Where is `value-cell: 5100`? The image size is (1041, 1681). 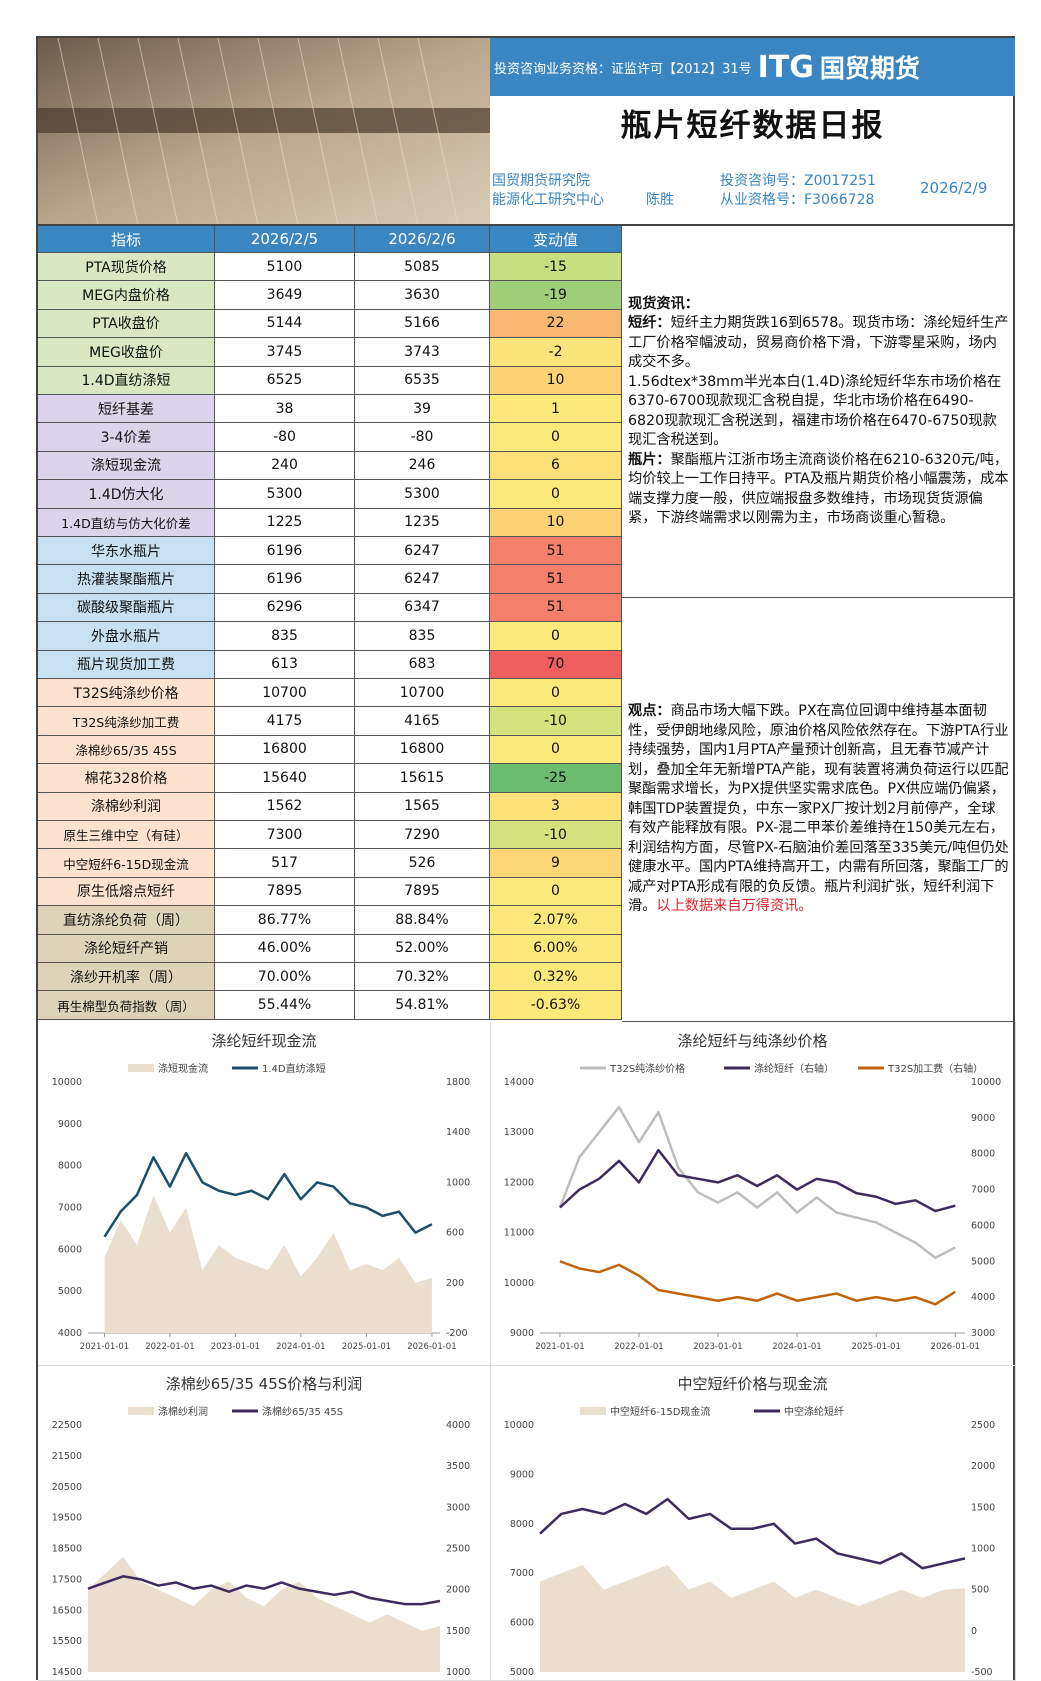
value-cell: 5100 is located at coordinates (285, 267).